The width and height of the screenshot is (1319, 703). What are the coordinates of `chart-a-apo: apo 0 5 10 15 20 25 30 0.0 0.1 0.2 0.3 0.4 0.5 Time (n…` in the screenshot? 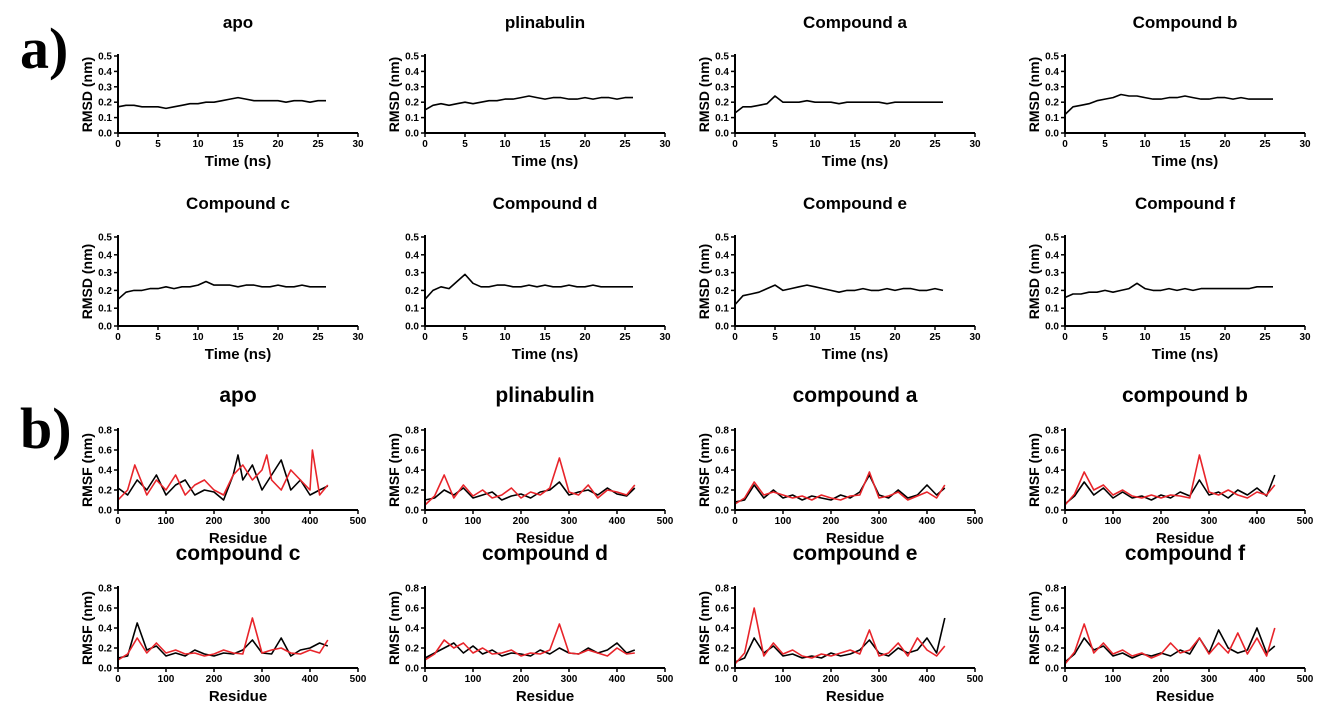 It's located at (221, 91).